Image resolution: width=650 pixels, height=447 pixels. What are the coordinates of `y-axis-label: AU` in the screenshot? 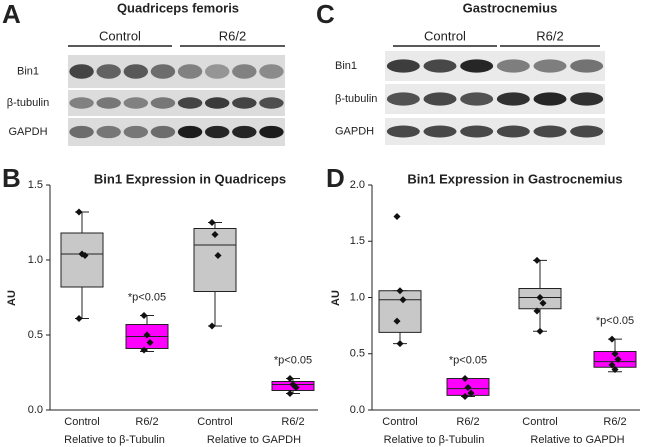 It's located at (12, 298).